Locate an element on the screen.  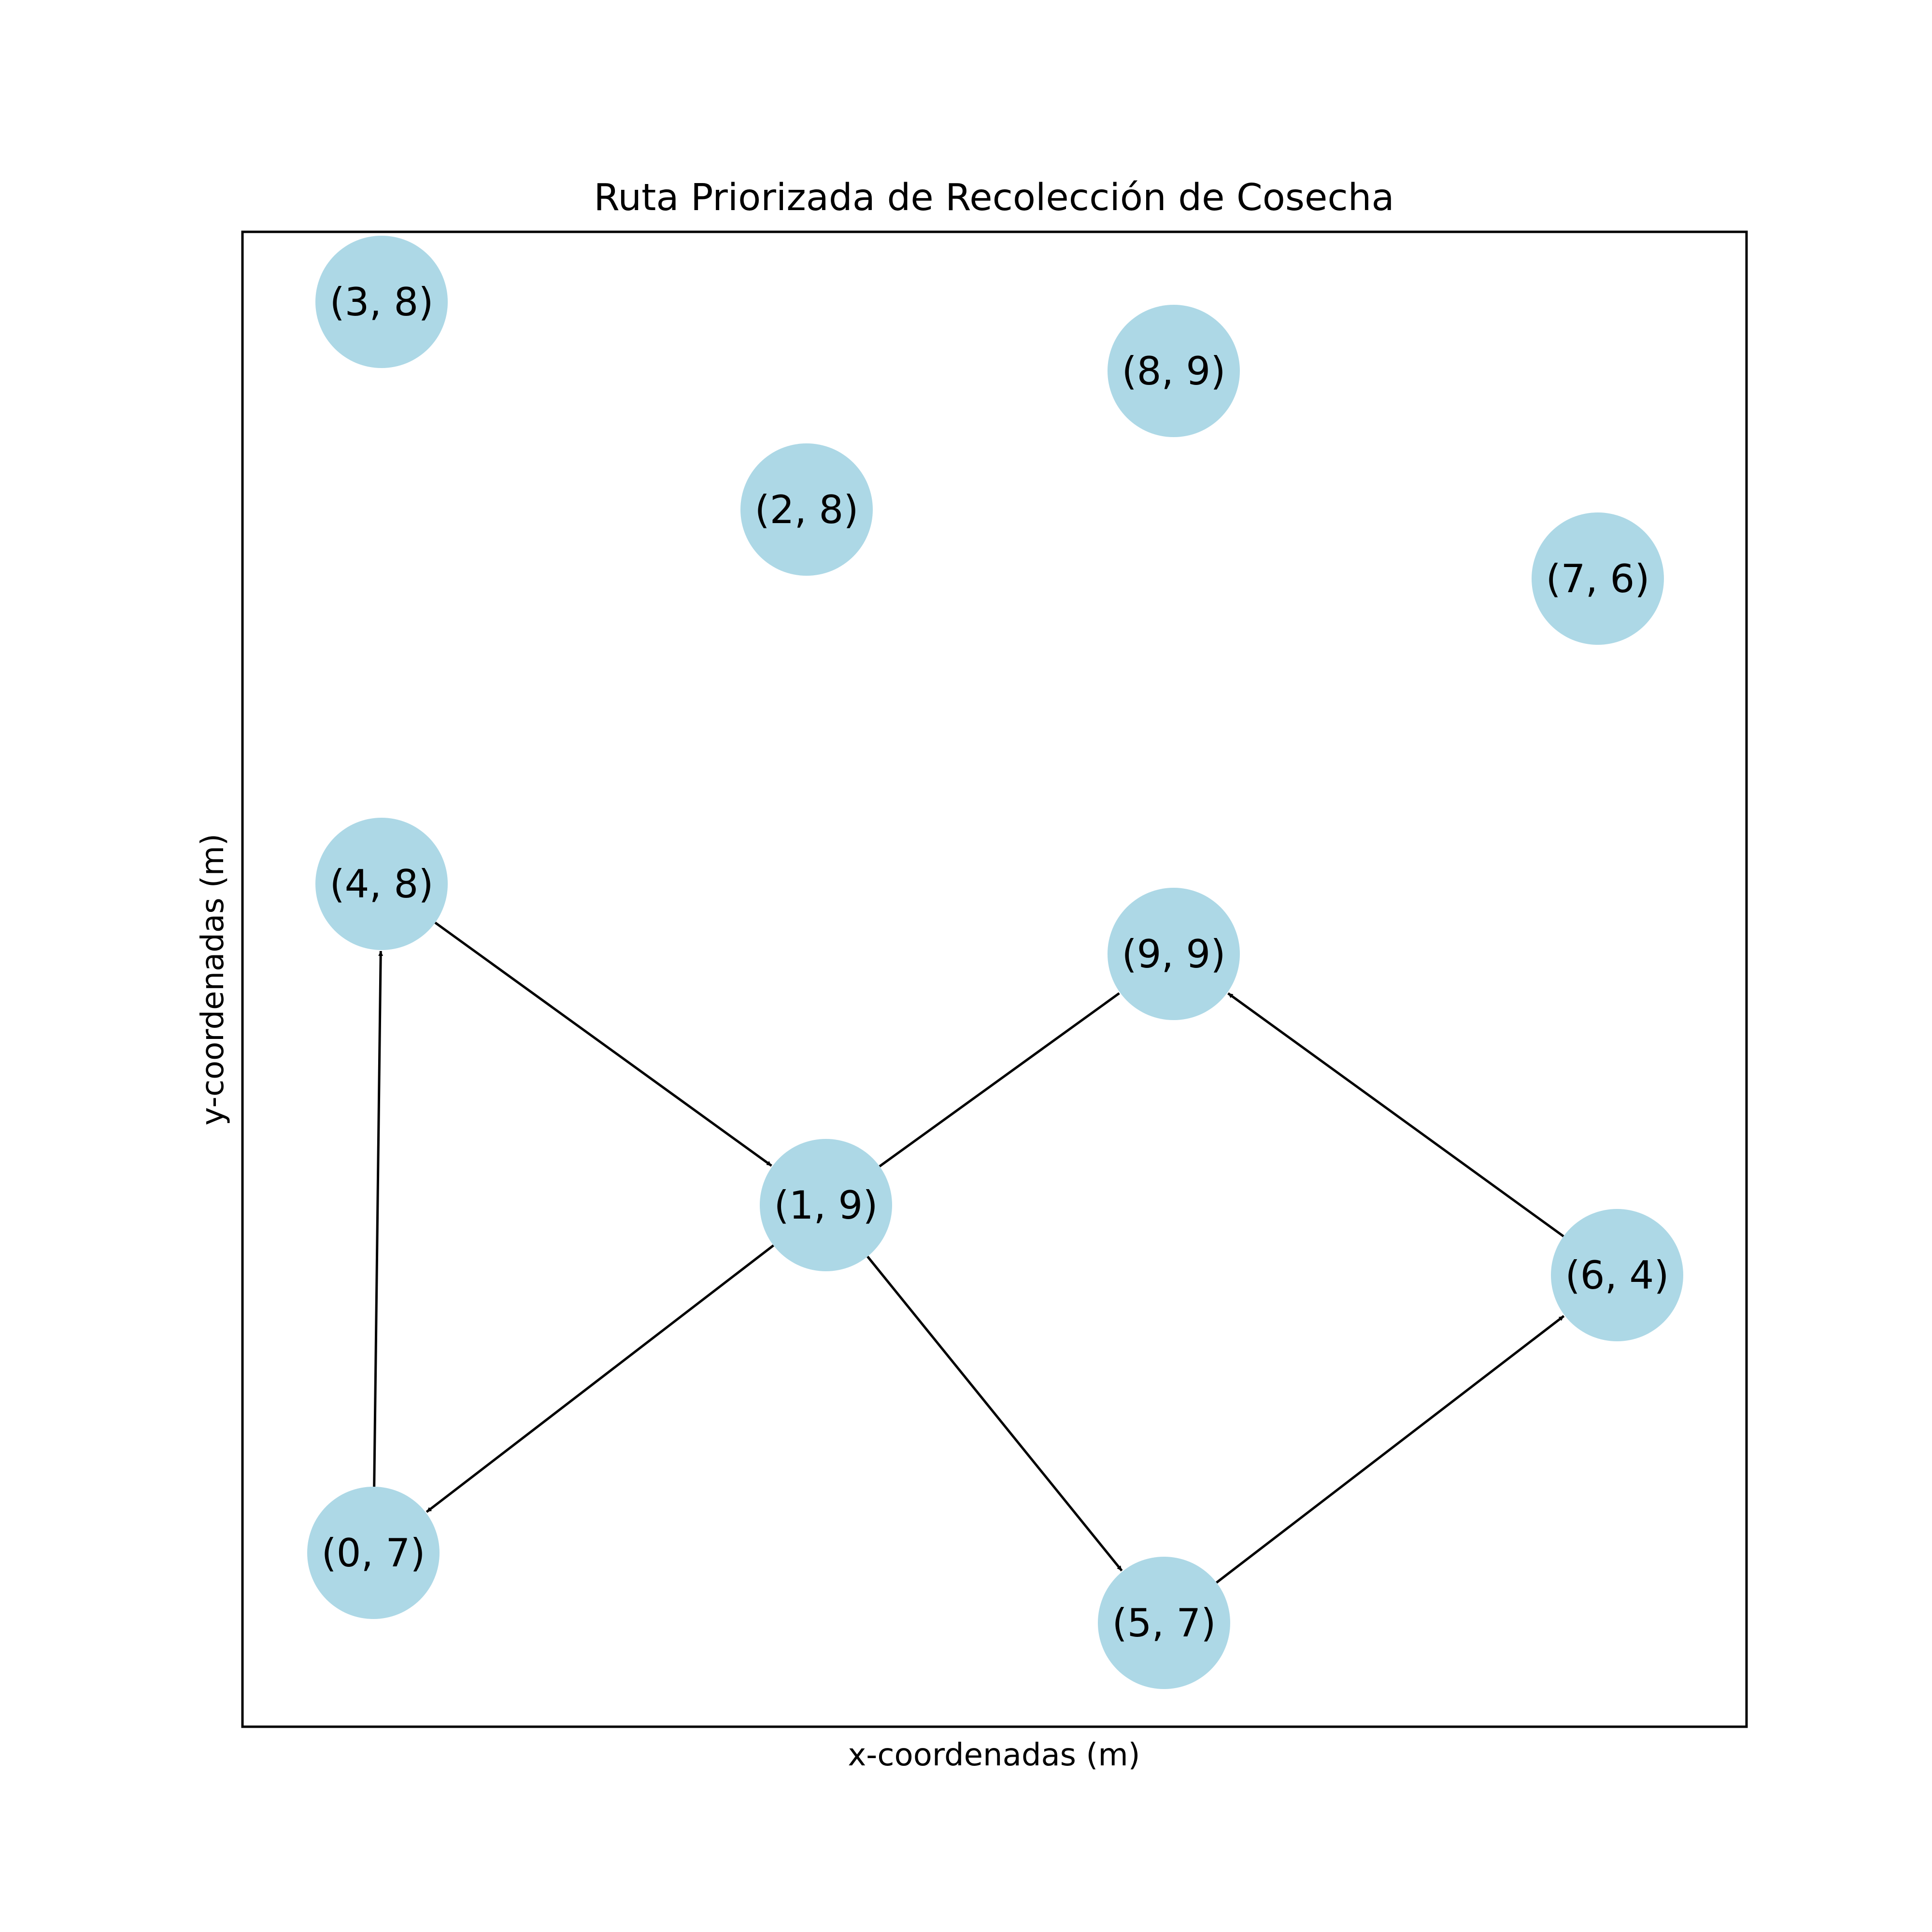
x-axis-label: x-coordenadas (m) is located at coordinates (994, 1755).